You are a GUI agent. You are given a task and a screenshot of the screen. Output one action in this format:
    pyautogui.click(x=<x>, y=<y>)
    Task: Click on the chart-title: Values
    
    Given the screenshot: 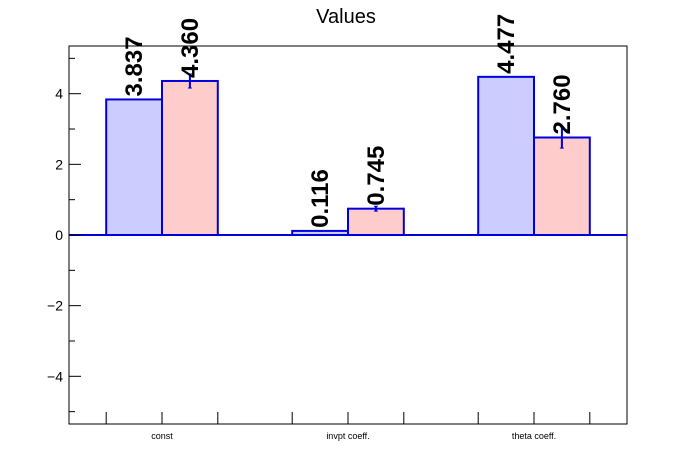 What is the action you would take?
    pyautogui.click(x=346, y=17)
    